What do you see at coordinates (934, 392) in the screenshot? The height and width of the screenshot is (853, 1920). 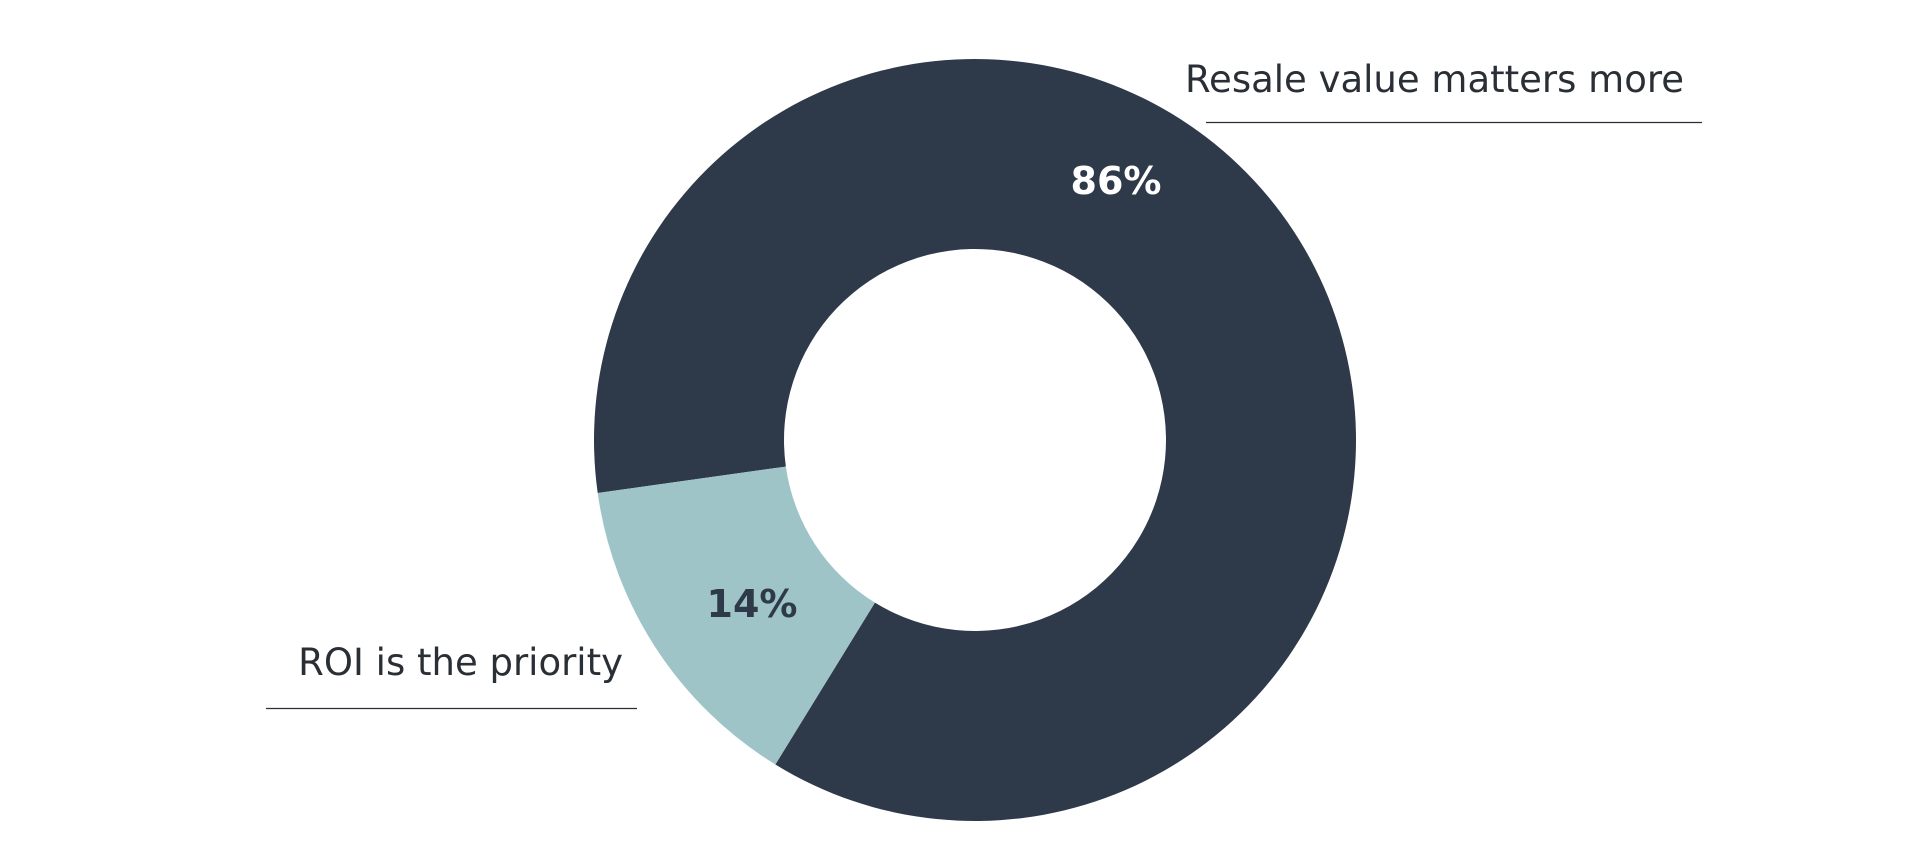 I see `slice-value-labels: 86% 14%` at bounding box center [934, 392].